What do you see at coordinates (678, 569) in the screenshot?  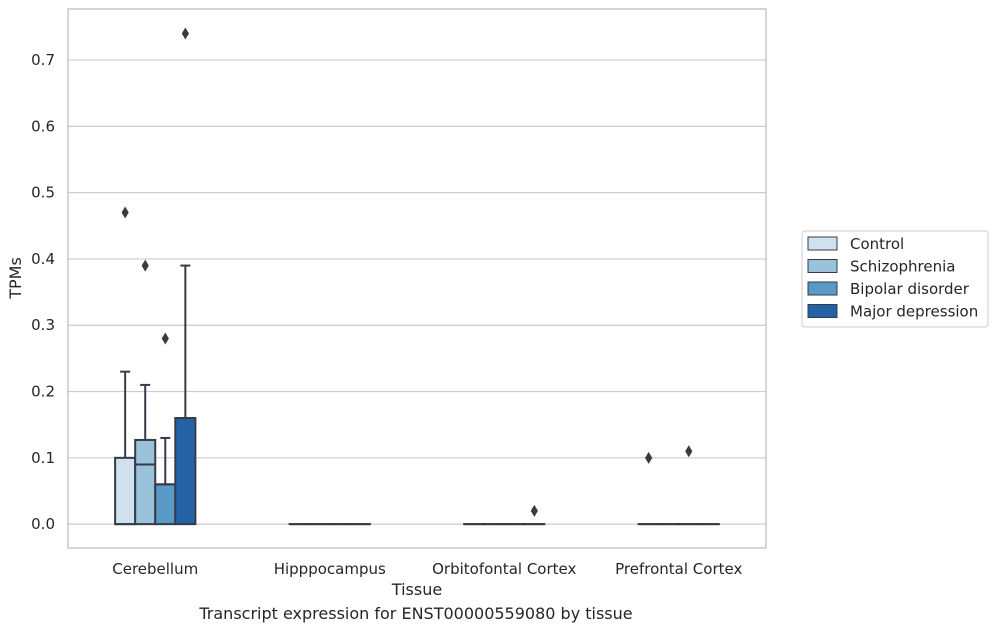 I see `x-tick-label: Prefrontal Cortex` at bounding box center [678, 569].